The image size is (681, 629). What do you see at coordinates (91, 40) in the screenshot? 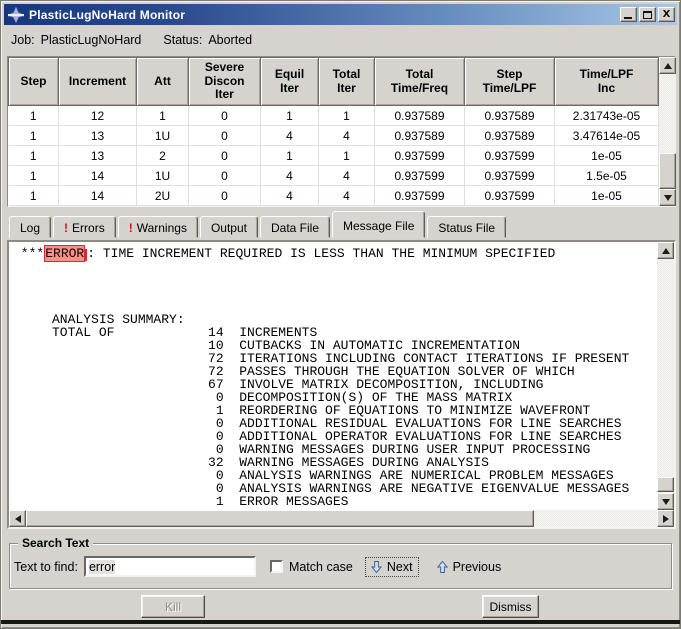
I see `job-value: PlasticLugNoHard` at bounding box center [91, 40].